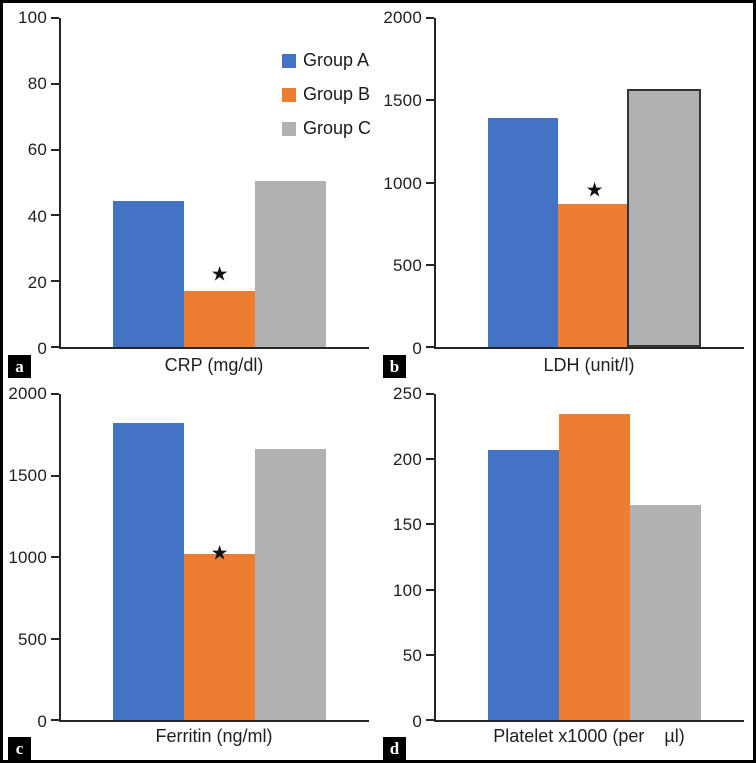  What do you see at coordinates (407, 525) in the screenshot?
I see `y-tick-label: 150` at bounding box center [407, 525].